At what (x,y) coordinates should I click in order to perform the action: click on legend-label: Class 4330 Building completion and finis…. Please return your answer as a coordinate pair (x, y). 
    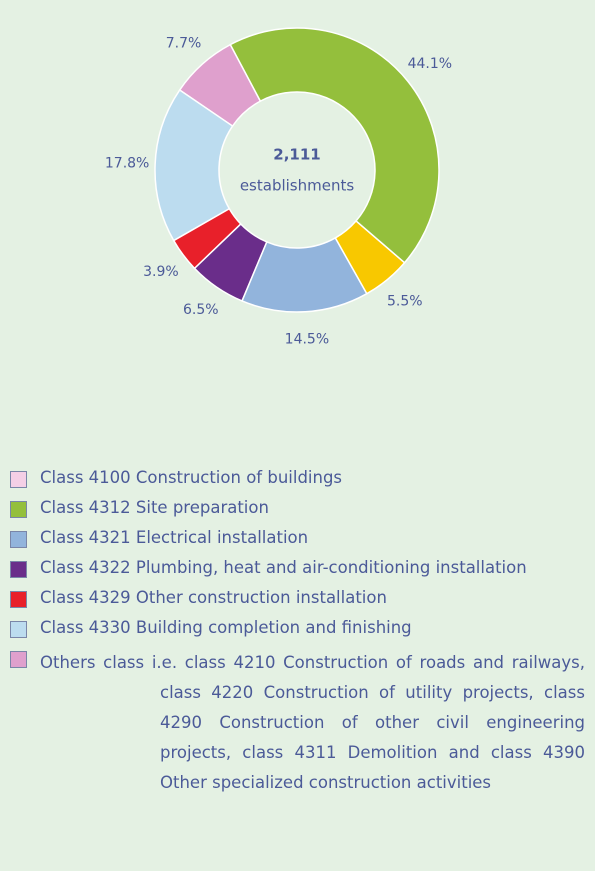
    Looking at the image, I should click on (226, 627).